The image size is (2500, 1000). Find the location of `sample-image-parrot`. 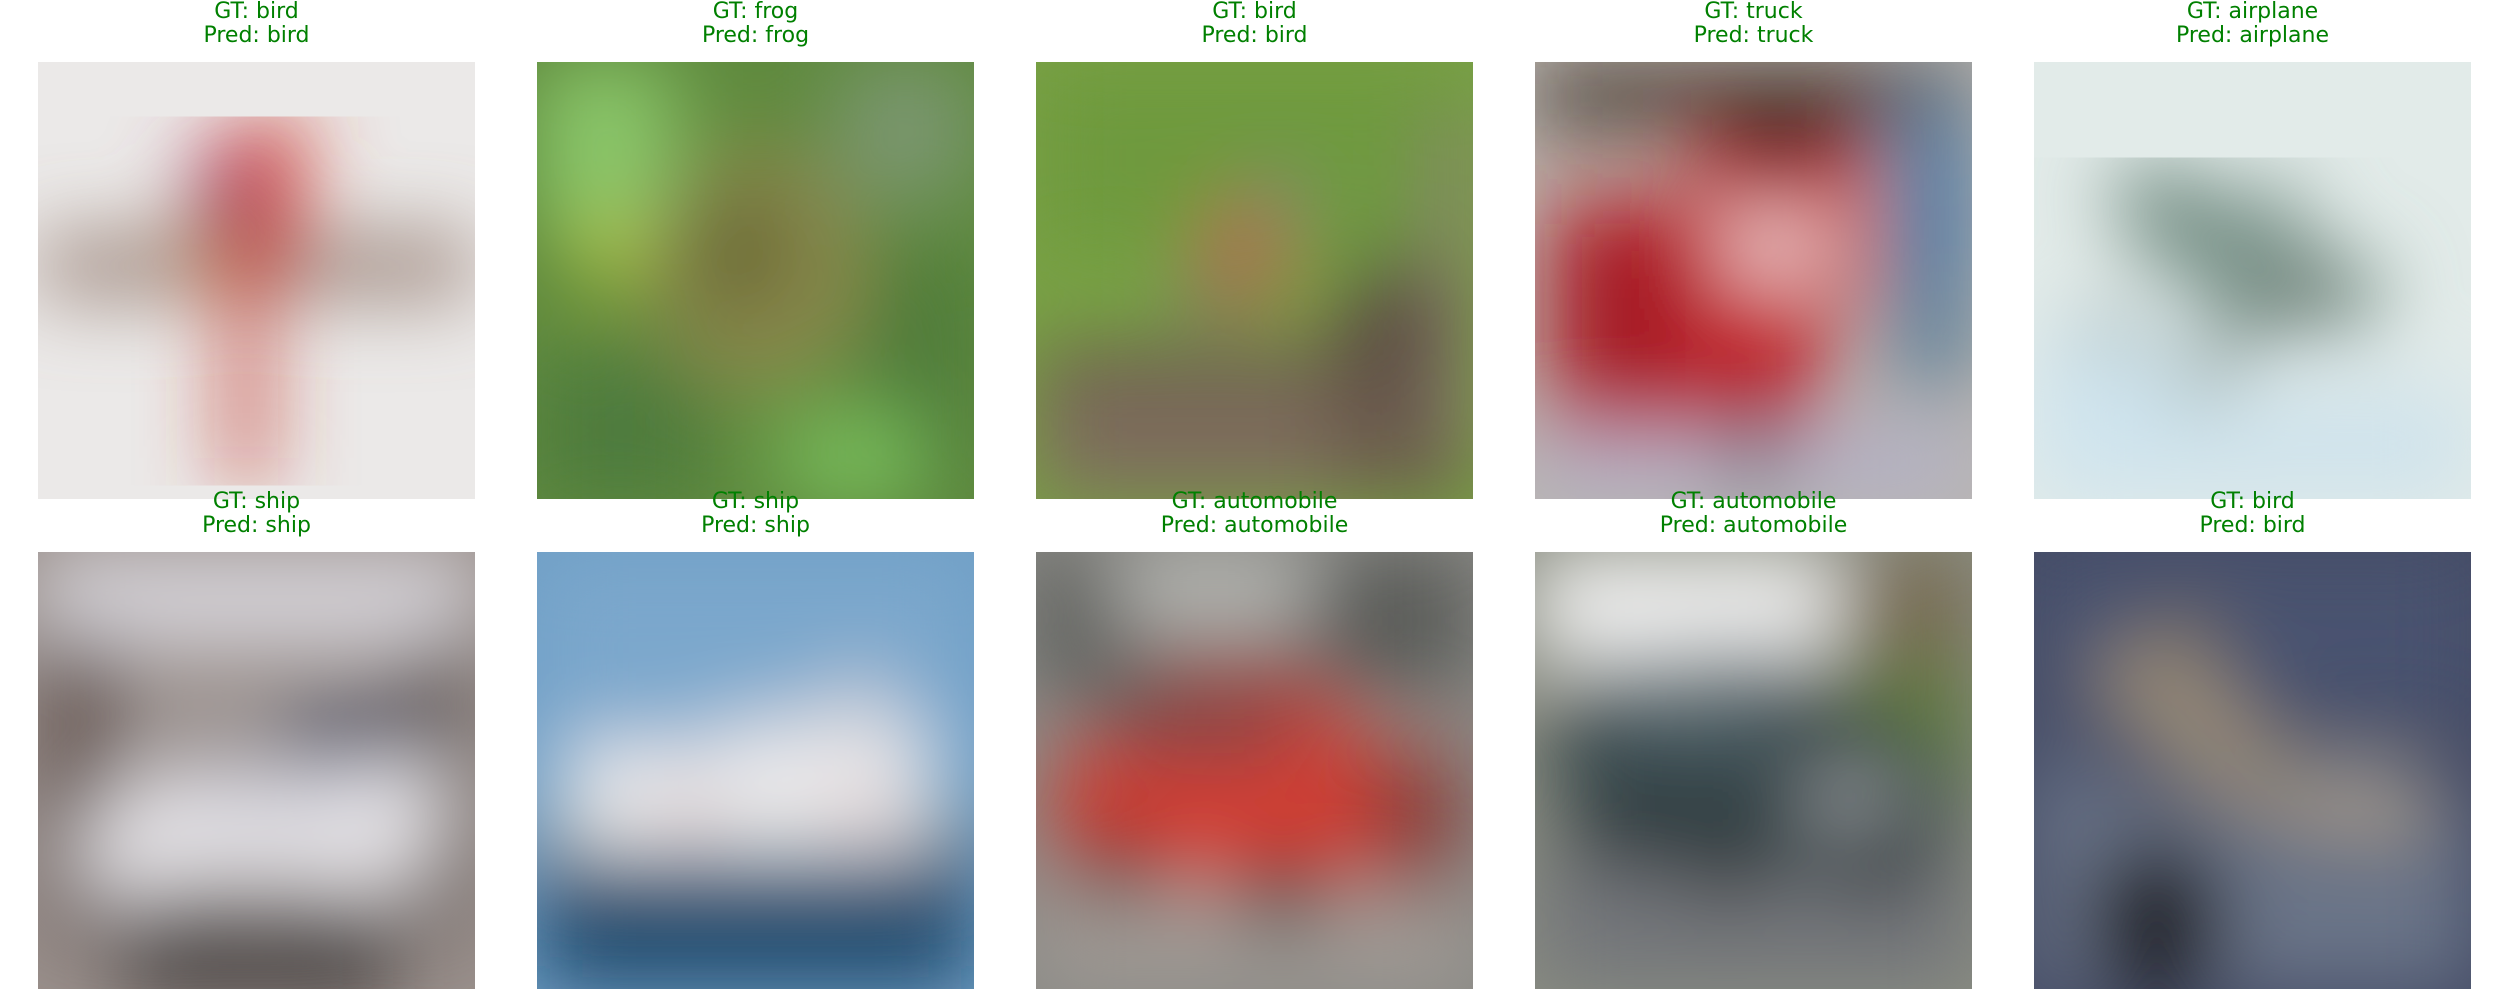

sample-image-parrot is located at coordinates (256, 280).